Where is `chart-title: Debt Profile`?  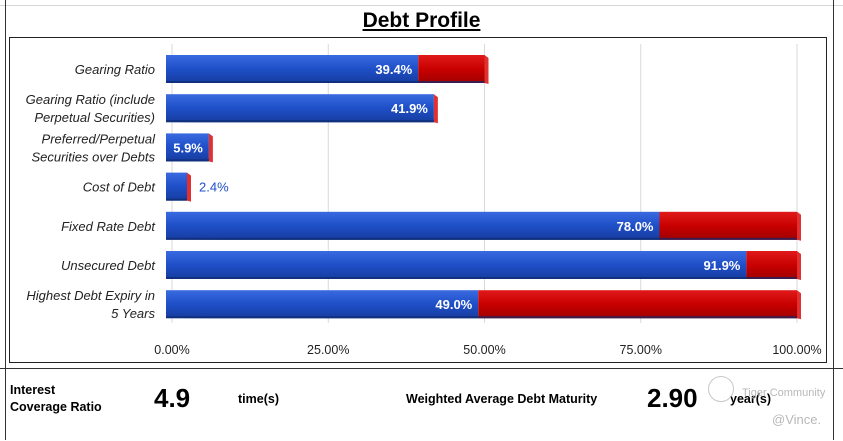
chart-title: Debt Profile is located at coordinates (421, 20).